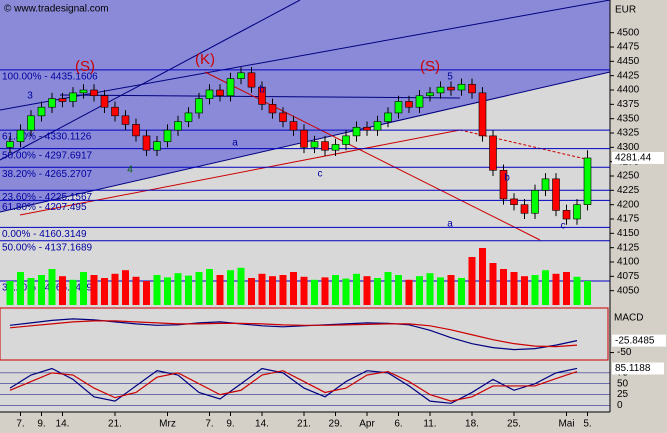 Image resolution: width=667 pixels, height=433 pixels. Describe the element at coordinates (450, 224) in the screenshot. I see `wave-annotation: a` at that location.